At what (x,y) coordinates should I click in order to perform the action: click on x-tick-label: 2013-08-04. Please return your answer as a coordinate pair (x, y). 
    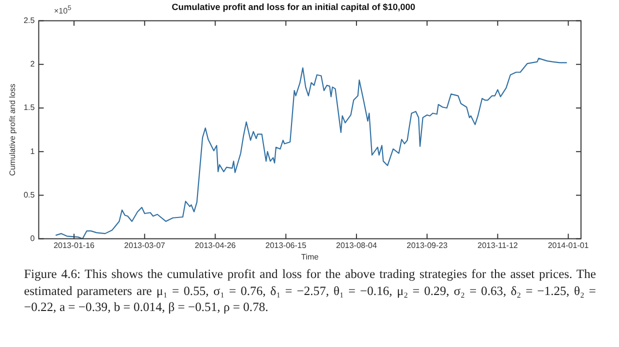
    Looking at the image, I should click on (357, 245).